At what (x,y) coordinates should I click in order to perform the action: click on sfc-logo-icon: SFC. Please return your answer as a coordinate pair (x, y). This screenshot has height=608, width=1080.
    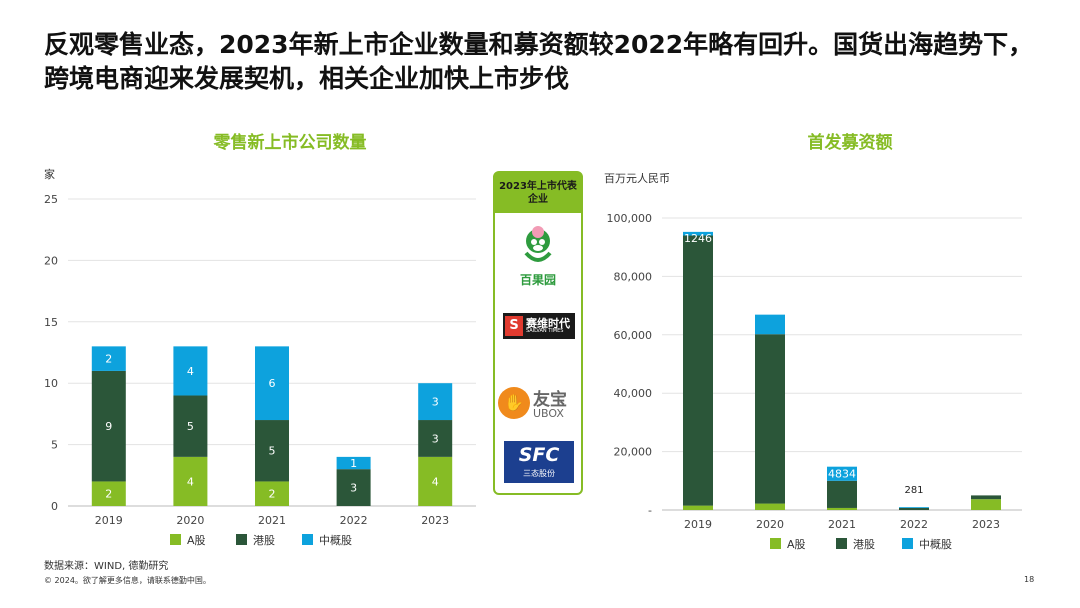
    Looking at the image, I should click on (539, 455).